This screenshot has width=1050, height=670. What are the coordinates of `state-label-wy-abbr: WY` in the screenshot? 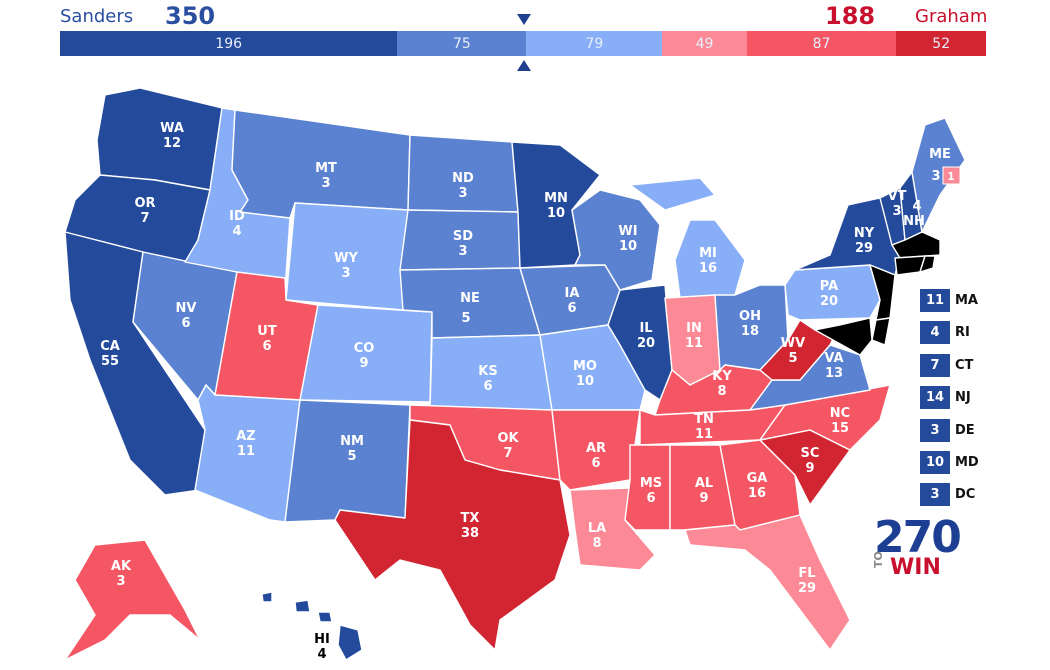 It's located at (346, 258).